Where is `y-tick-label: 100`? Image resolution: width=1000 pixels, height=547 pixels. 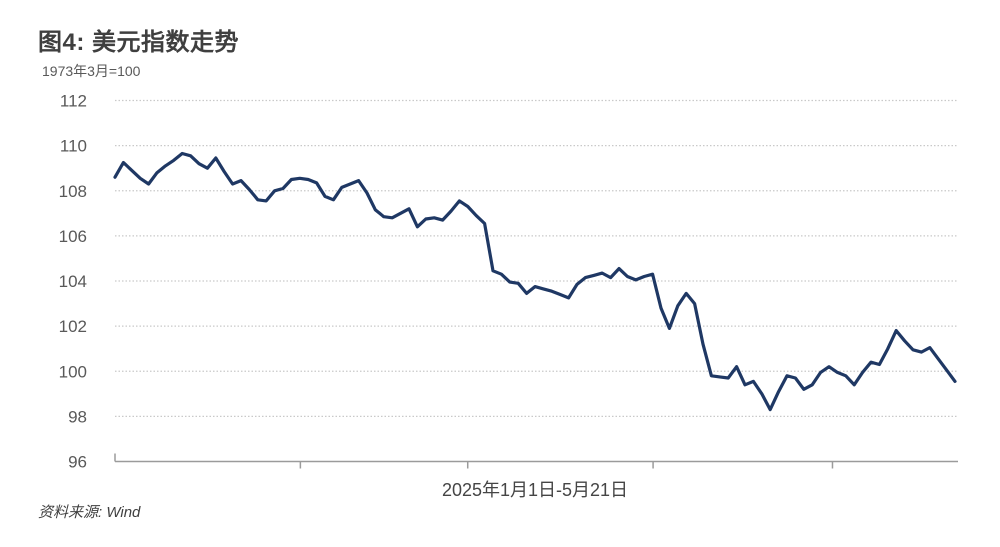
y-tick-label: 100 is located at coordinates (73, 371).